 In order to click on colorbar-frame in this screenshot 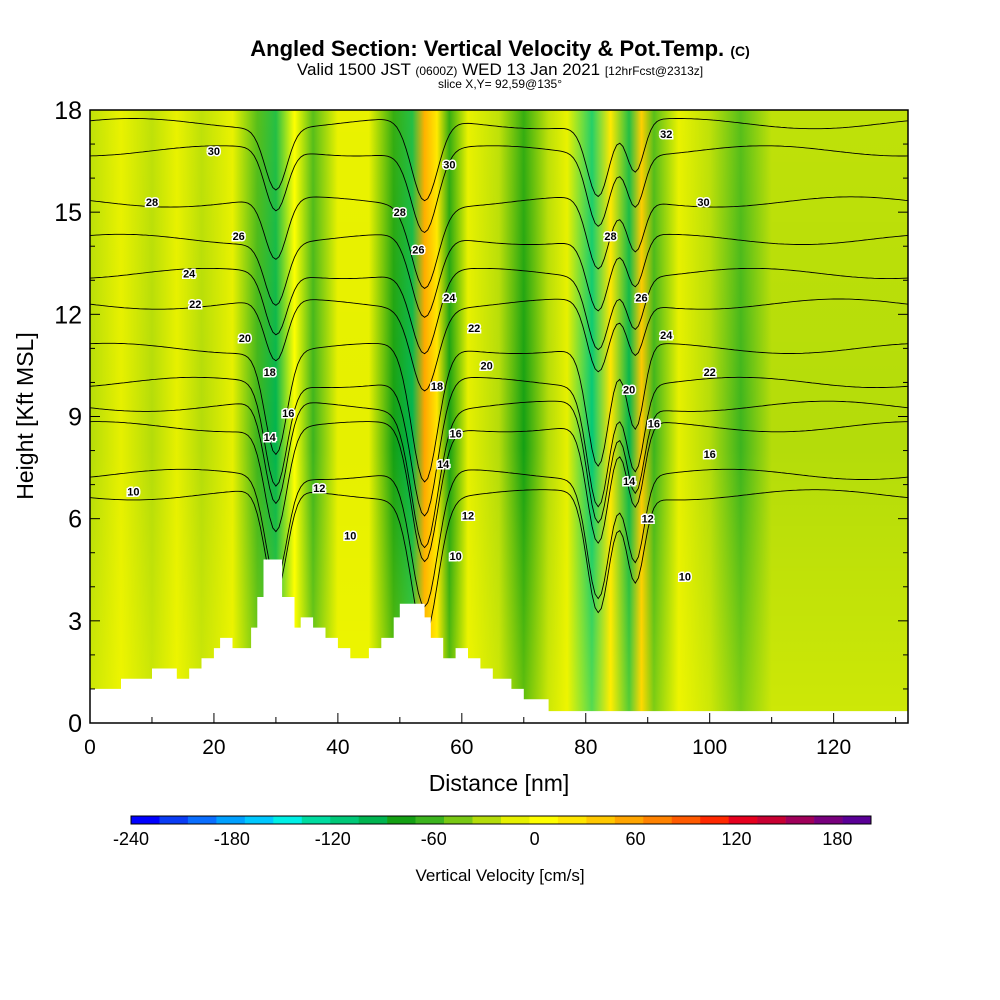, I will do `click(501, 820)`.